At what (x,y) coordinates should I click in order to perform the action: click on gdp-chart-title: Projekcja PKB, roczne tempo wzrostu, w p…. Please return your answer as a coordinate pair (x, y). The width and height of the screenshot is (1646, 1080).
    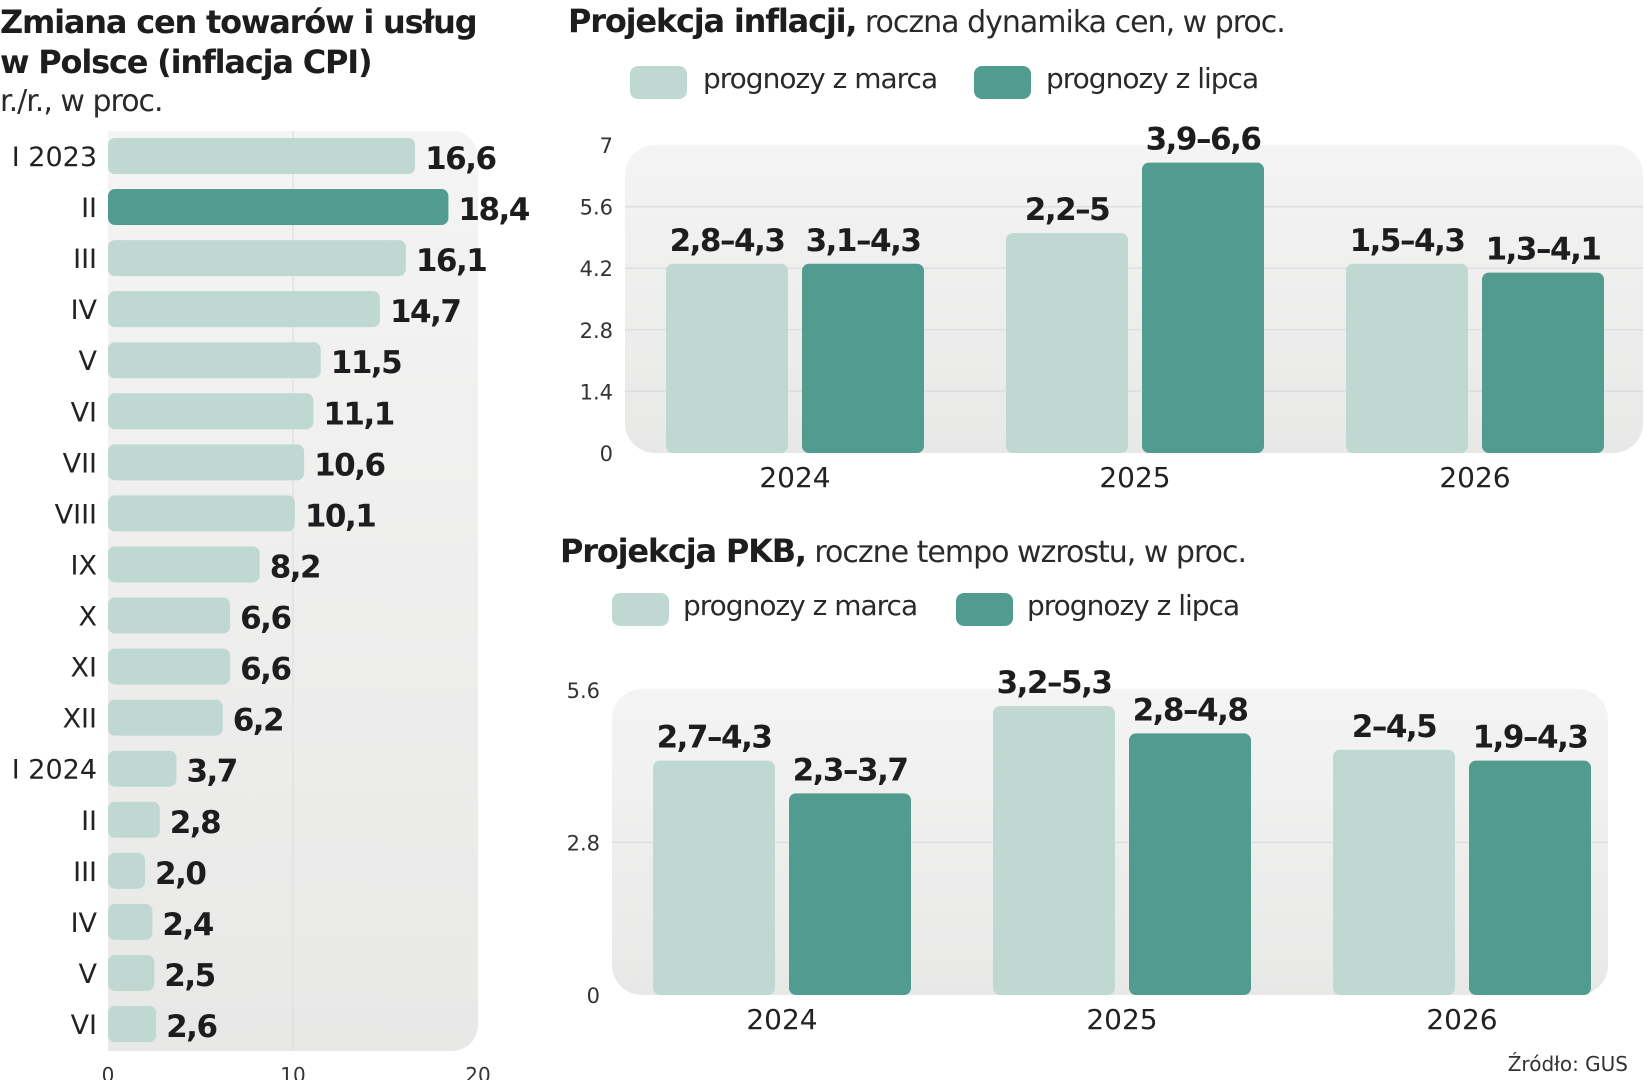
    Looking at the image, I should click on (903, 551).